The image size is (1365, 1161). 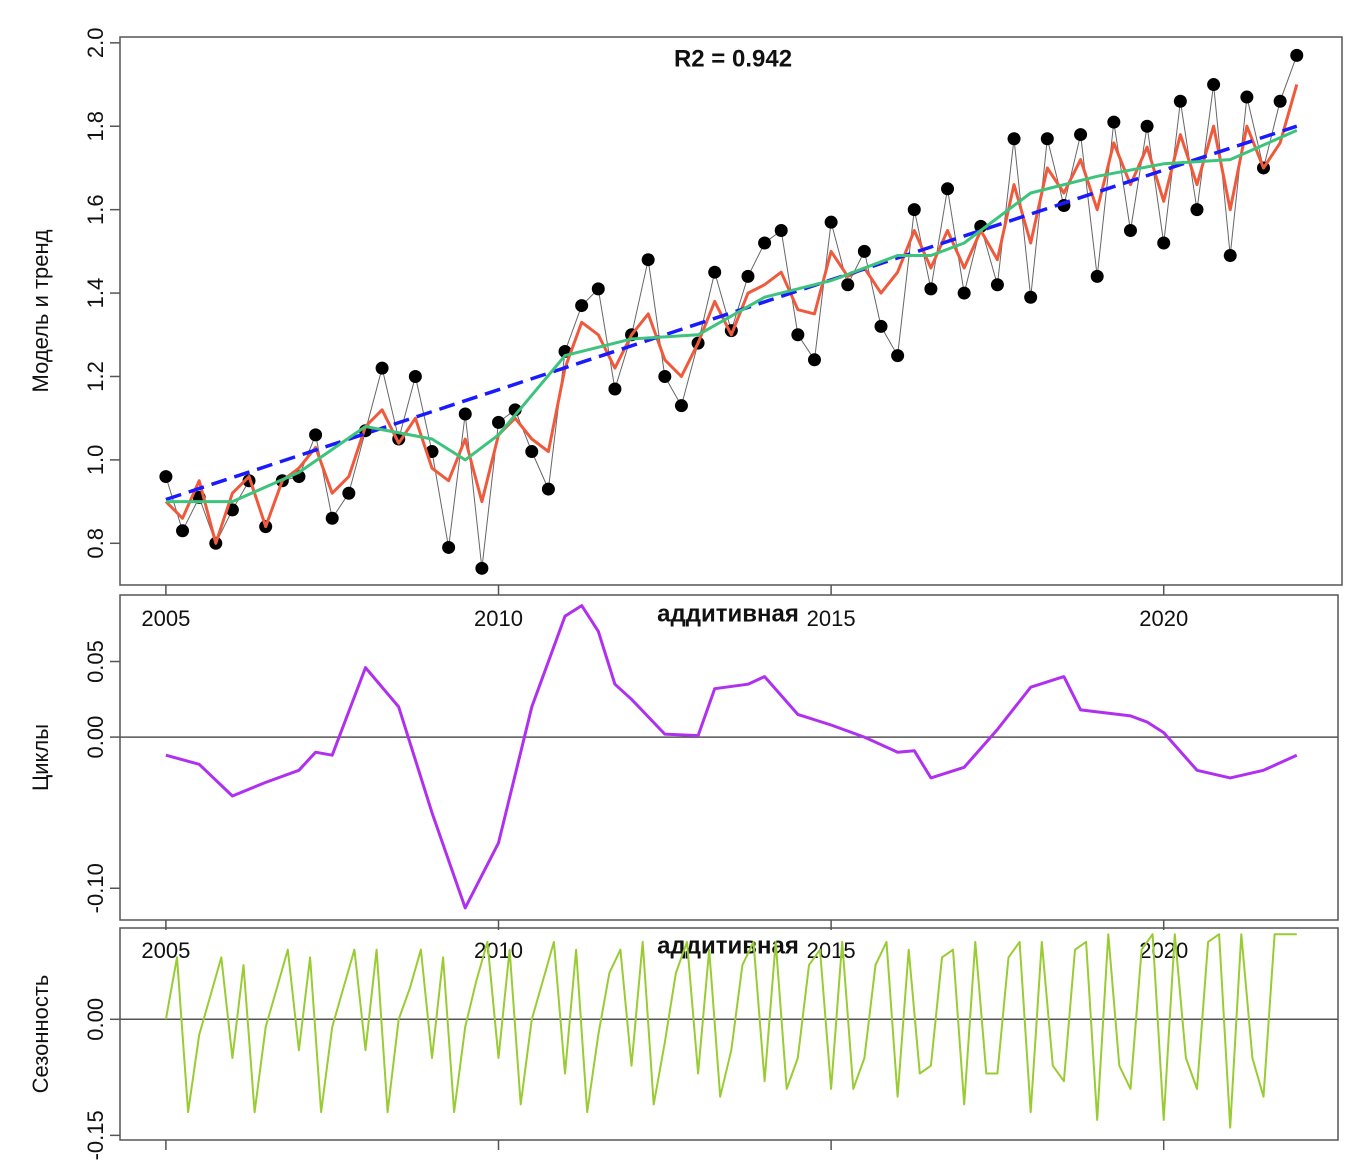 I want to click on y-tick-label: 0.8, so click(x=95, y=543).